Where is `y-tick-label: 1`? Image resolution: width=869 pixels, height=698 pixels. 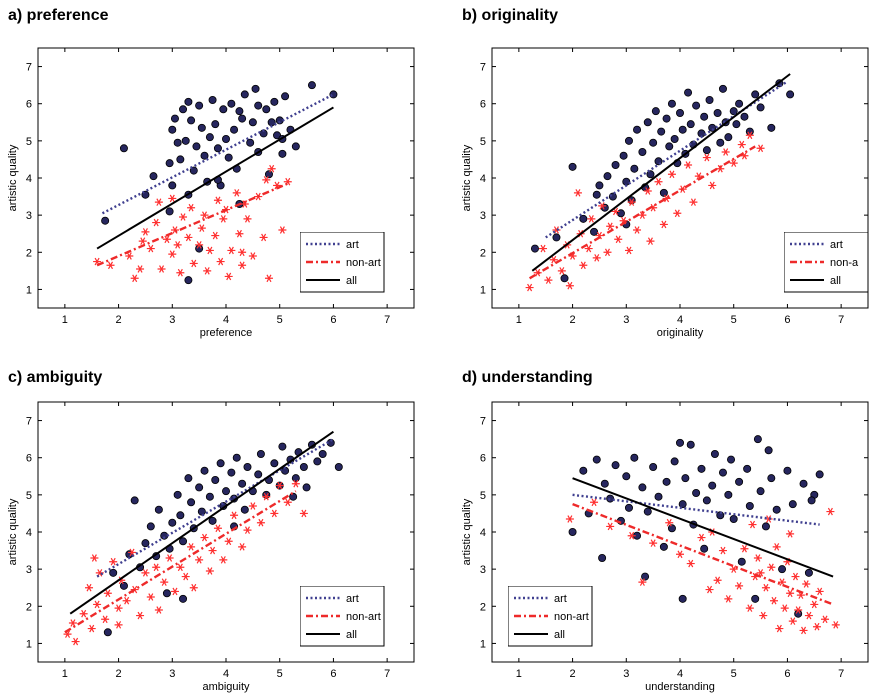 y-tick-label: 1 is located at coordinates (483, 290).